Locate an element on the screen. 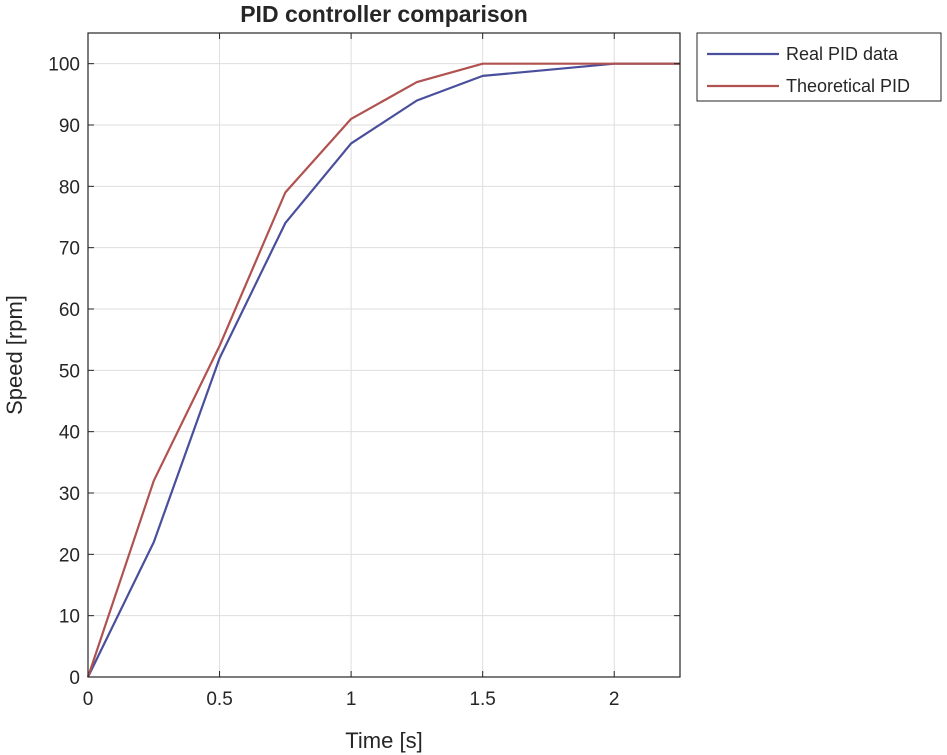  x-tick-label: 0 is located at coordinates (88, 699).